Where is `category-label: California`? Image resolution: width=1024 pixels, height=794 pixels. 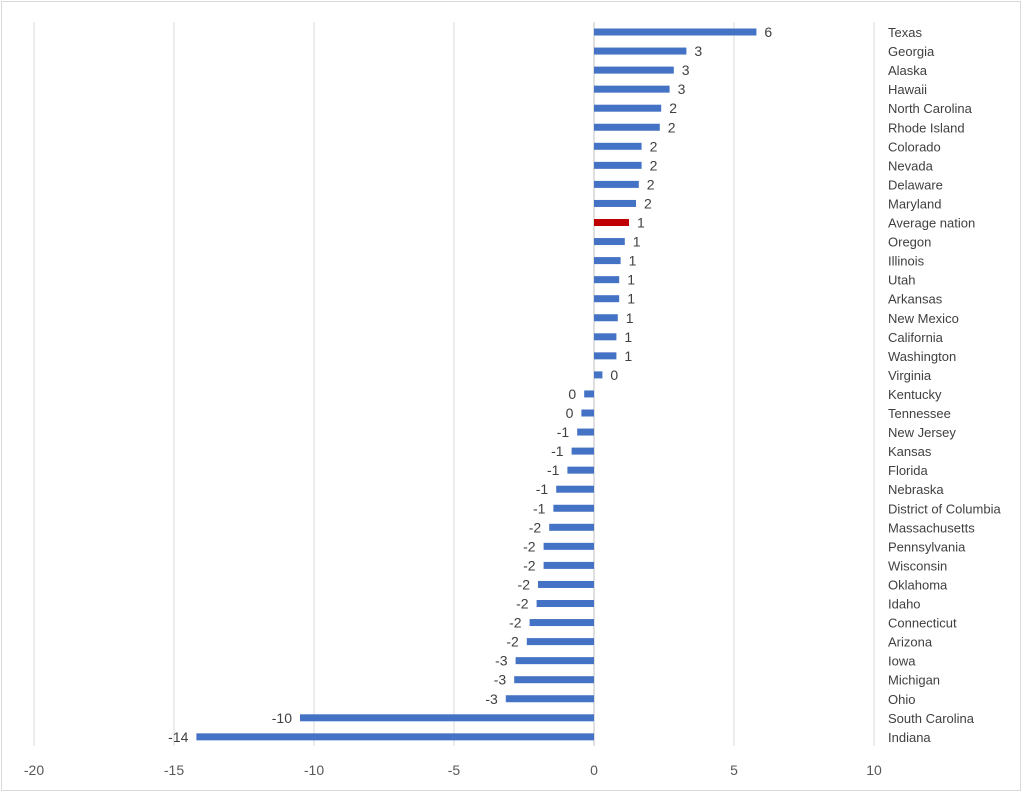
category-label: California is located at coordinates (916, 337).